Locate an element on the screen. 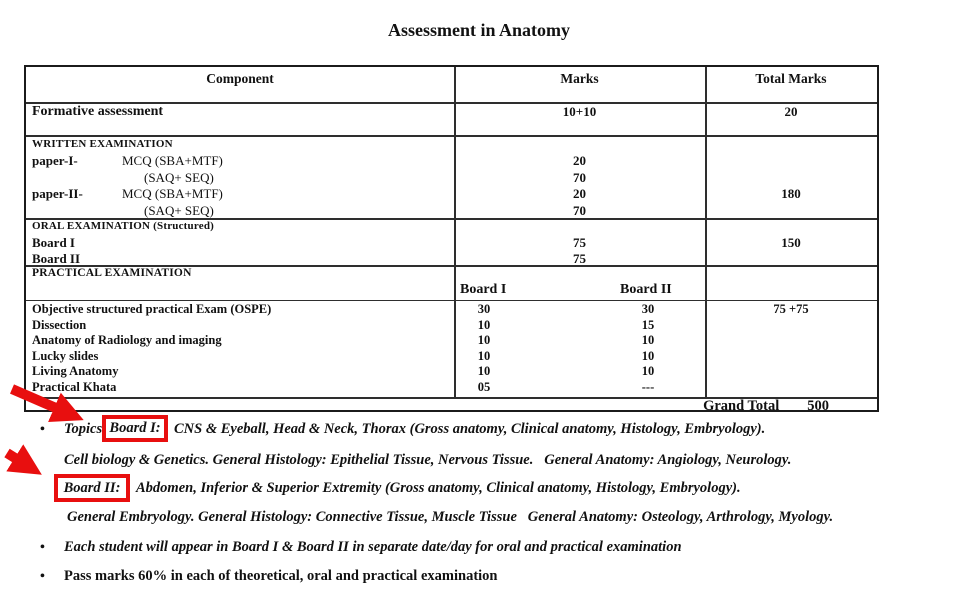  practical-item-name: Living Anatomy is located at coordinates (75, 371).